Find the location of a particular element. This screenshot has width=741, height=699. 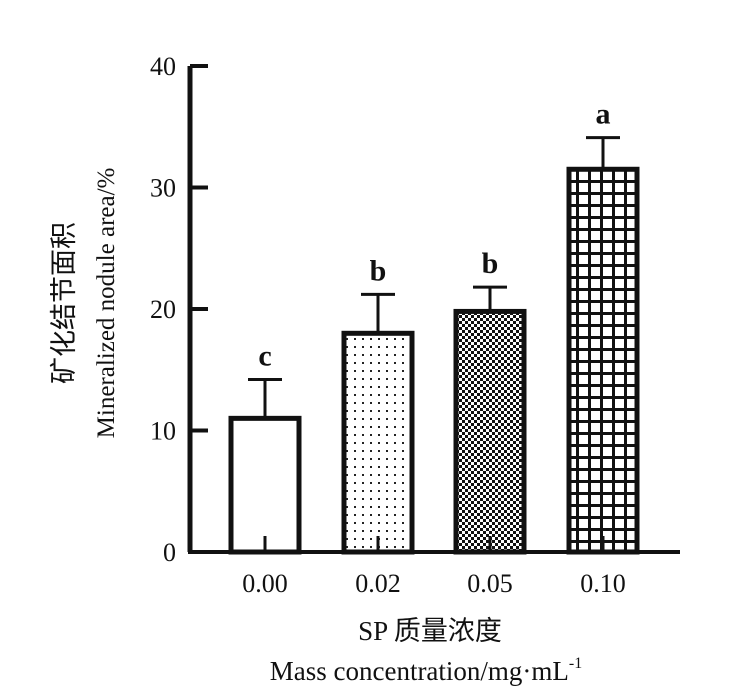

y-axis-title-cn: 矿化结节面积 is located at coordinates (64, 303).